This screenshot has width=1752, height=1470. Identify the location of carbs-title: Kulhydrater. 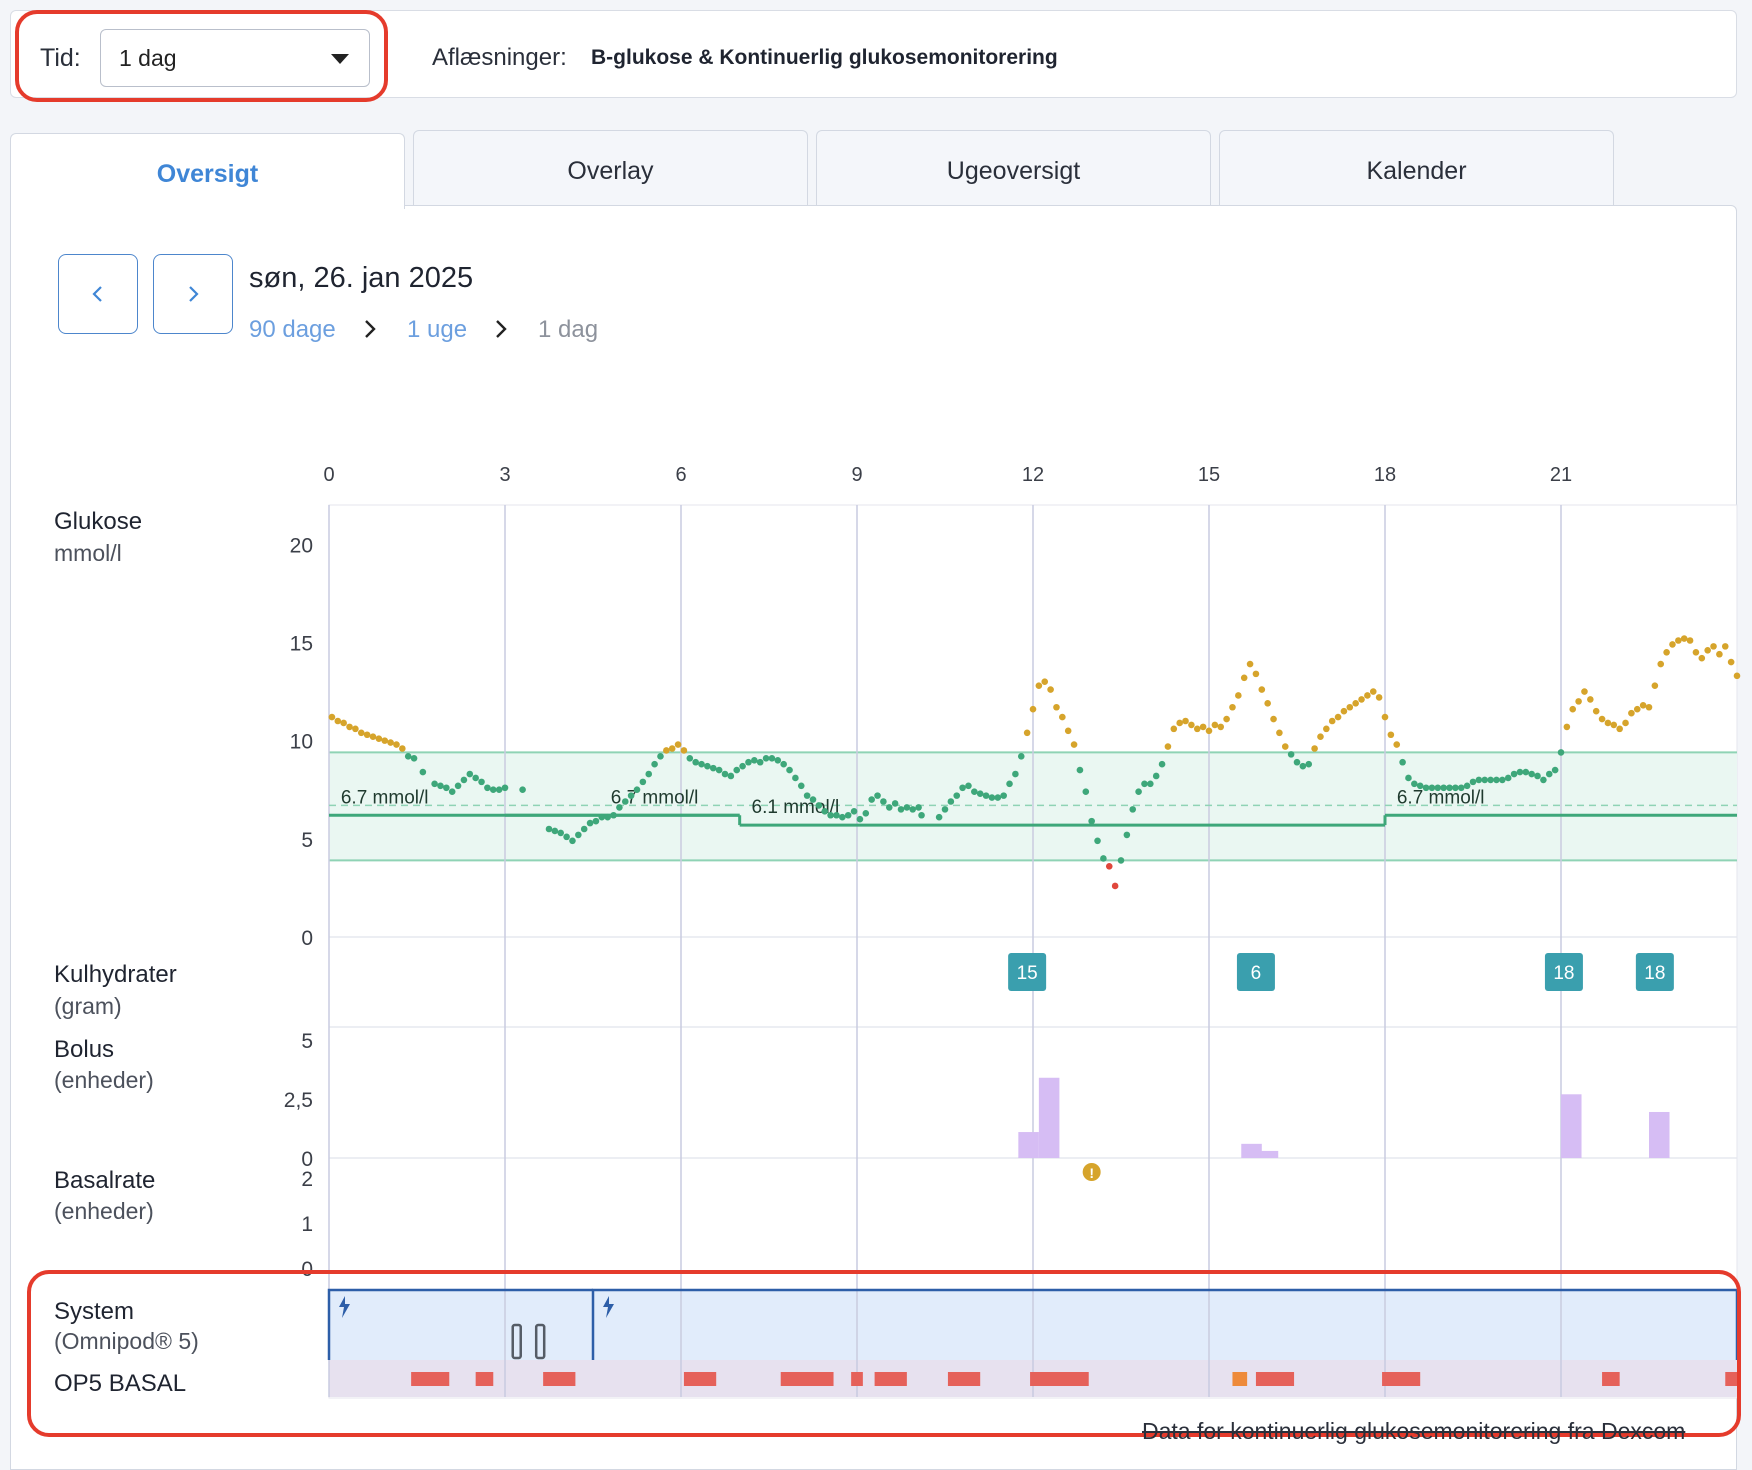
(115, 974).